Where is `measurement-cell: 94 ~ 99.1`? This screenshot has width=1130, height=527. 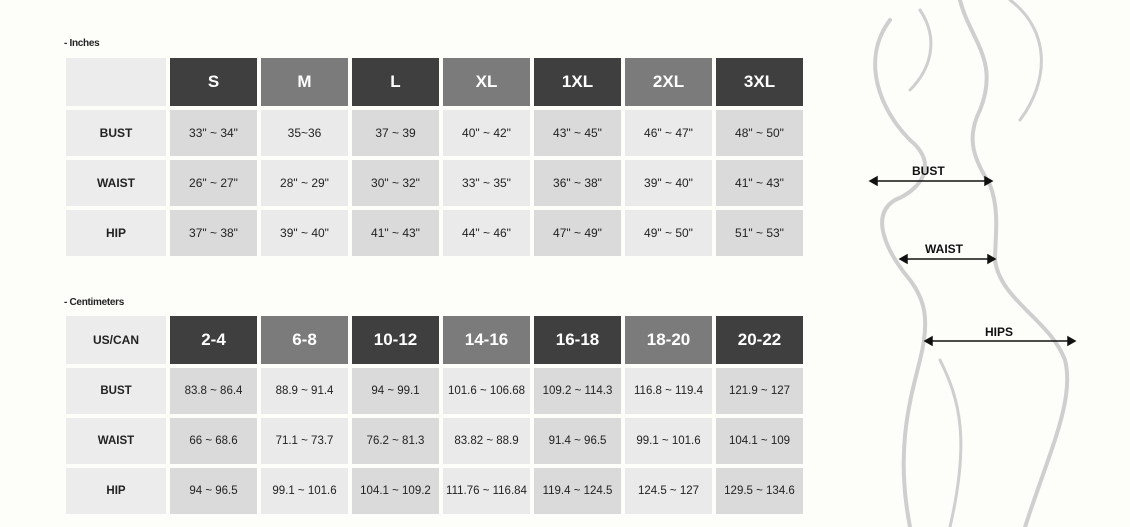 measurement-cell: 94 ~ 99.1 is located at coordinates (395, 391).